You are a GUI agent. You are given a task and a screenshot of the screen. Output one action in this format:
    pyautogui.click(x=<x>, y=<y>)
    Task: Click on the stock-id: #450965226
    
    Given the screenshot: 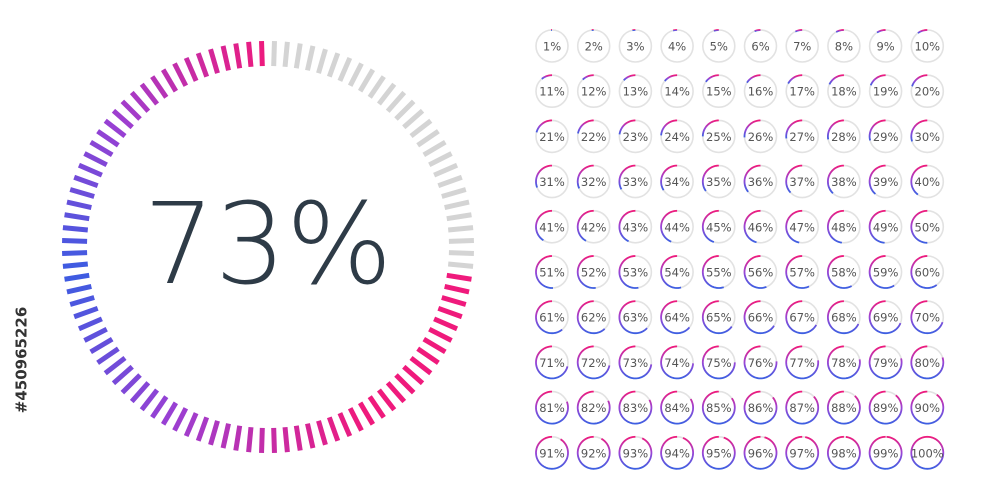 What is the action you would take?
    pyautogui.click(x=22, y=360)
    